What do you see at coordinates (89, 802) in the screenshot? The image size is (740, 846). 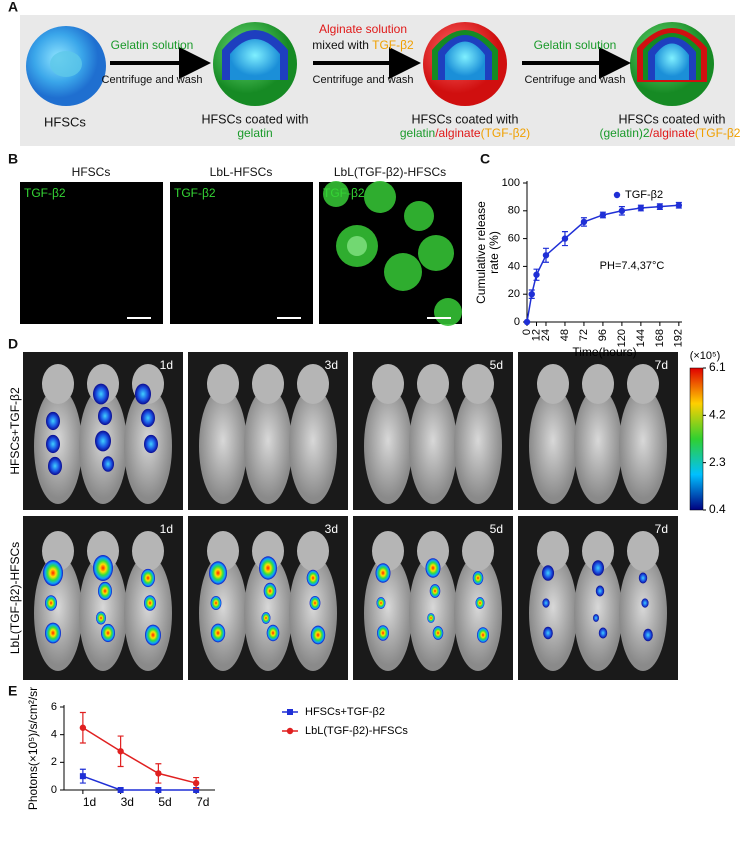 I see `x-tick-label: 1d` at bounding box center [89, 802].